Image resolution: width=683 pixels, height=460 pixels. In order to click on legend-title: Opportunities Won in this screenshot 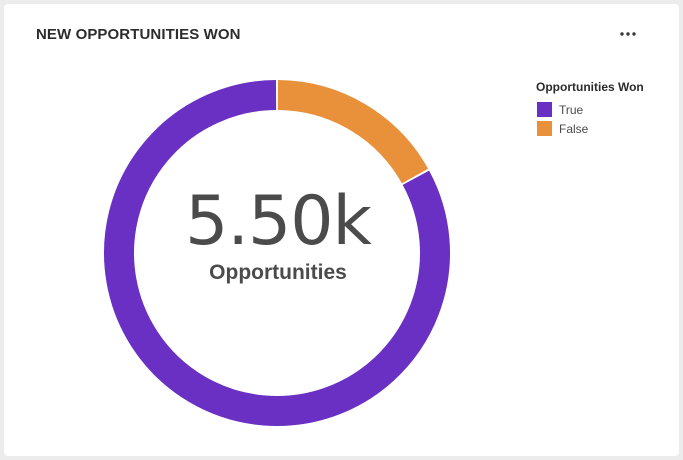, I will do `click(590, 87)`.